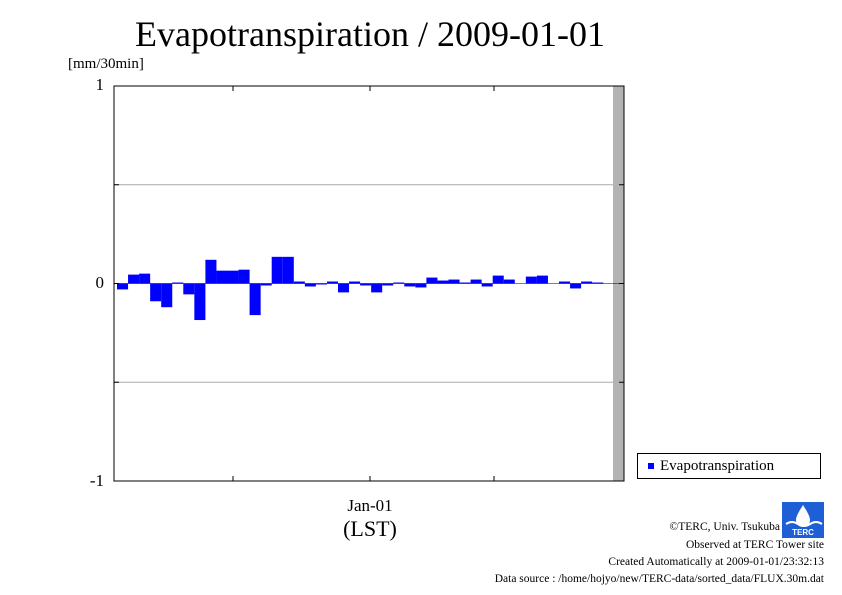 The height and width of the screenshot is (595, 842). Describe the element at coordinates (717, 466) in the screenshot. I see `legend-label: Evapotranspiration` at that location.